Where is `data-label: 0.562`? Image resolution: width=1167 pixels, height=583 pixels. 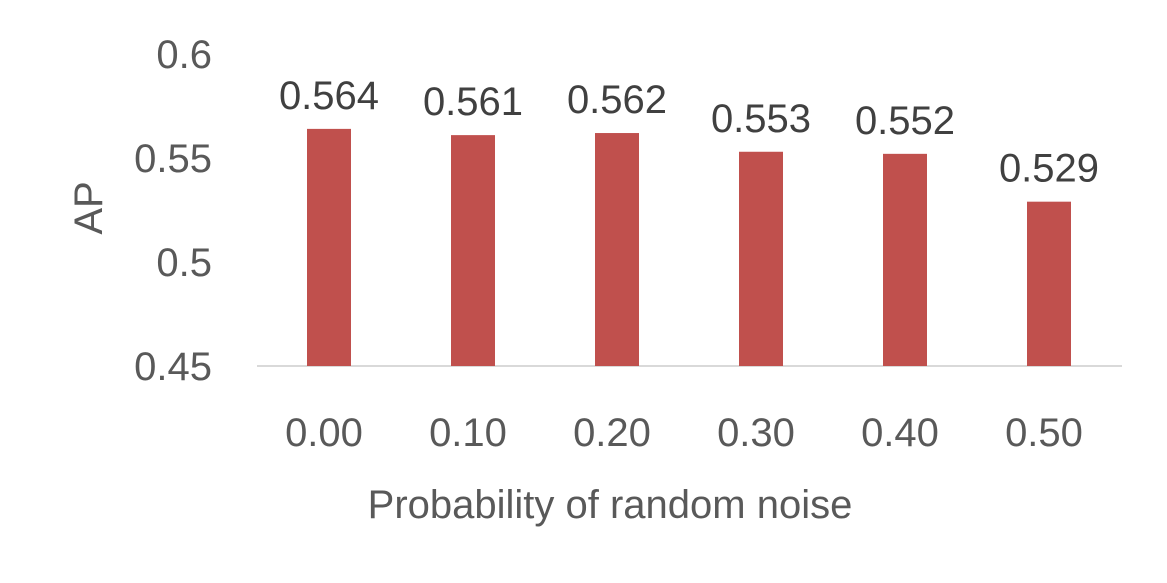 data-label: 0.562 is located at coordinates (617, 100).